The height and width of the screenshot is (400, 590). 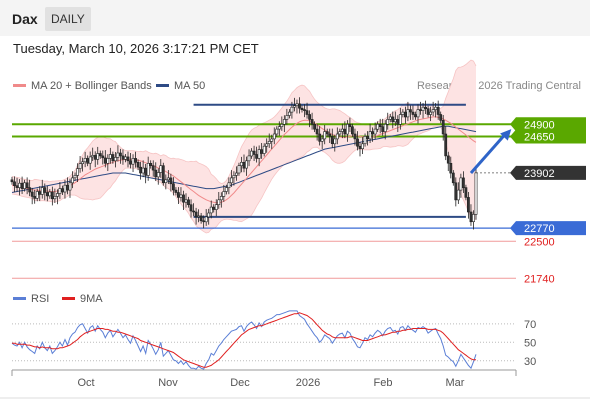 I want to click on bollinger-swatch, so click(x=19, y=85).